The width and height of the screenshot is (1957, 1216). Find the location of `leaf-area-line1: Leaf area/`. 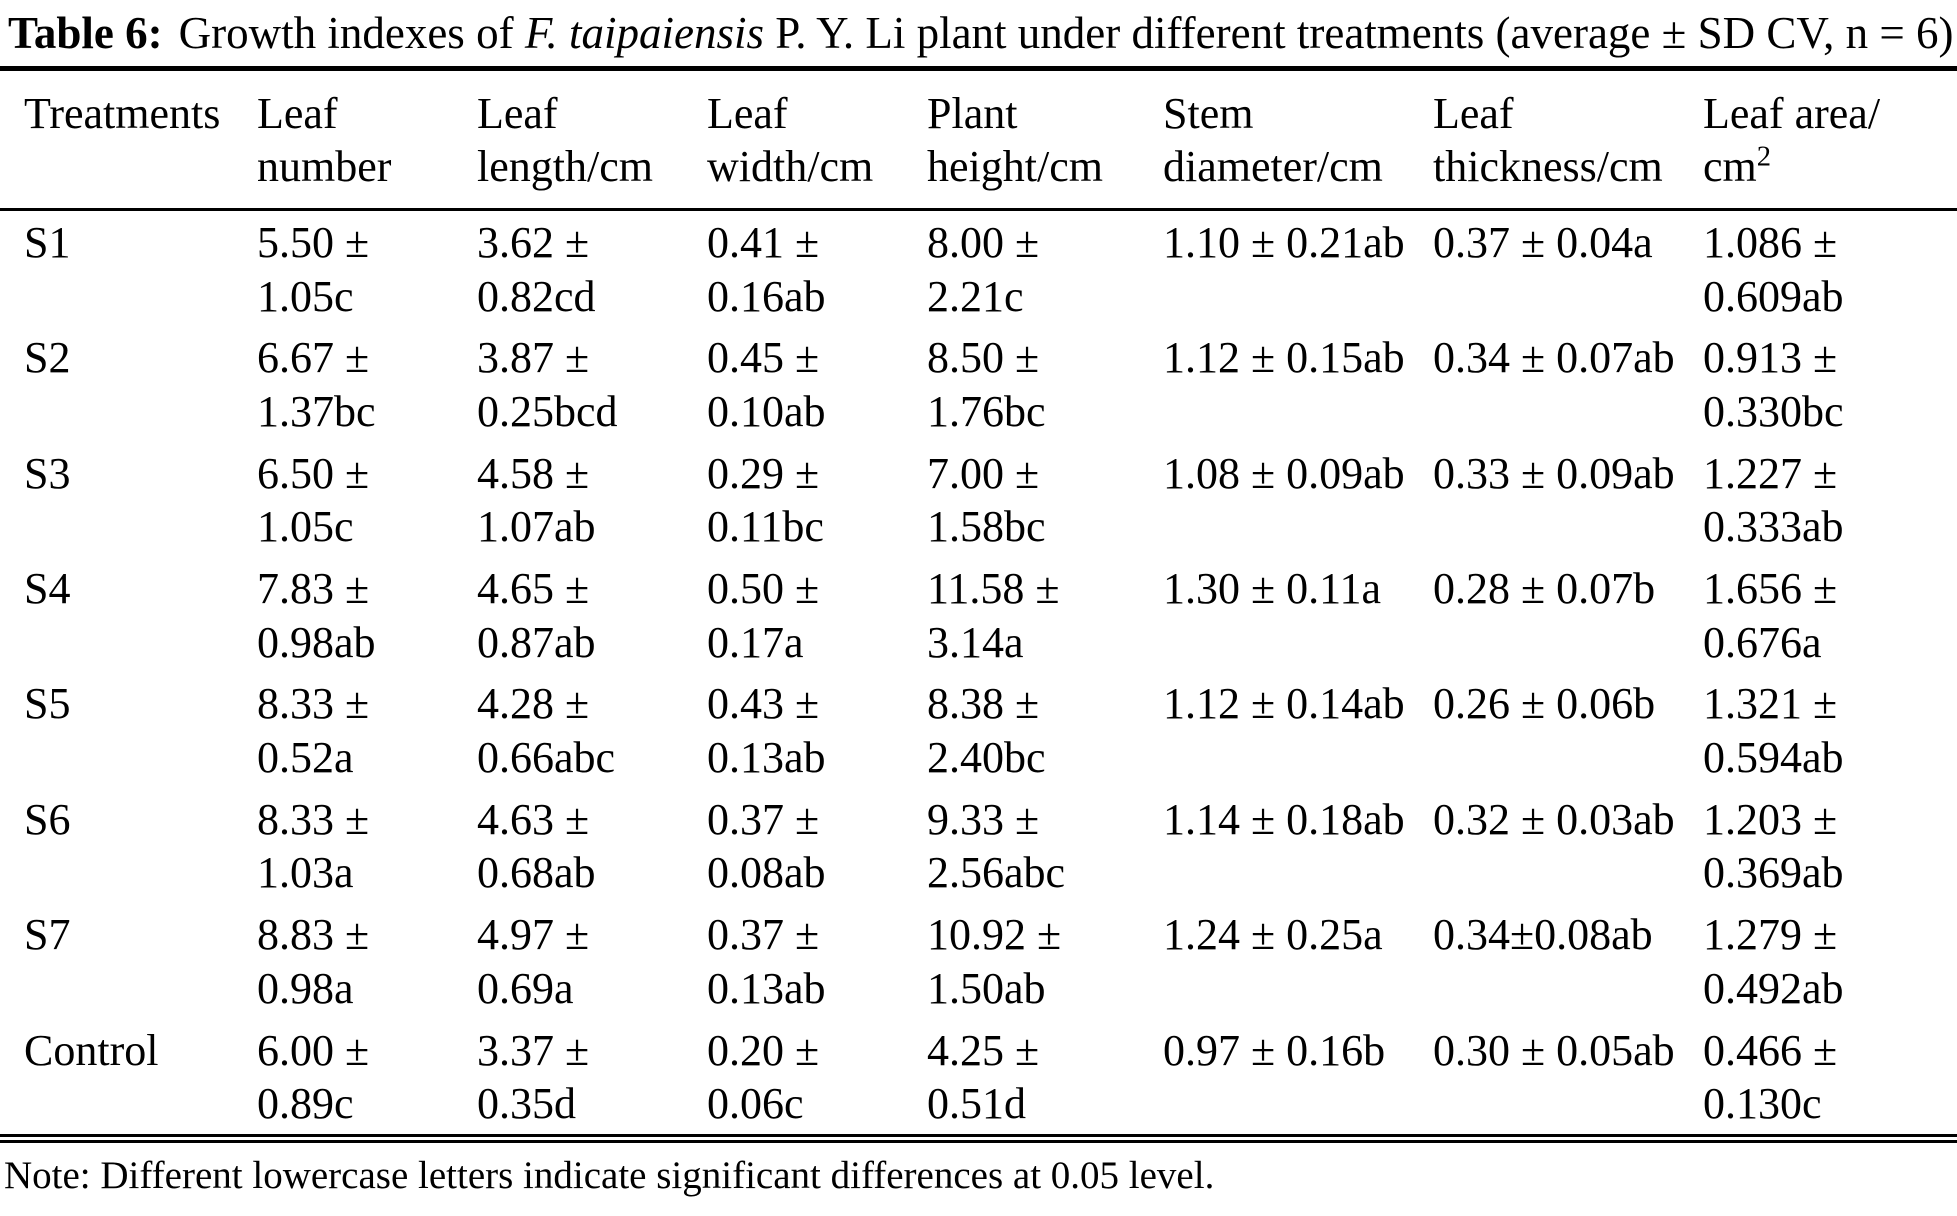

leaf-area-line1: Leaf area/ is located at coordinates (1792, 113).